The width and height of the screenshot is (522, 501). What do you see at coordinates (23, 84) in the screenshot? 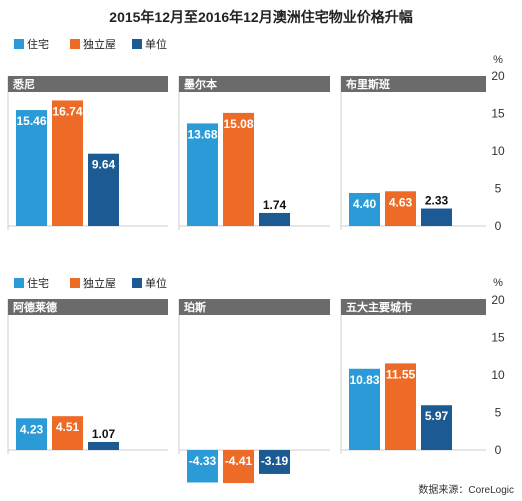
I see `panel-title: 悉尼` at bounding box center [23, 84].